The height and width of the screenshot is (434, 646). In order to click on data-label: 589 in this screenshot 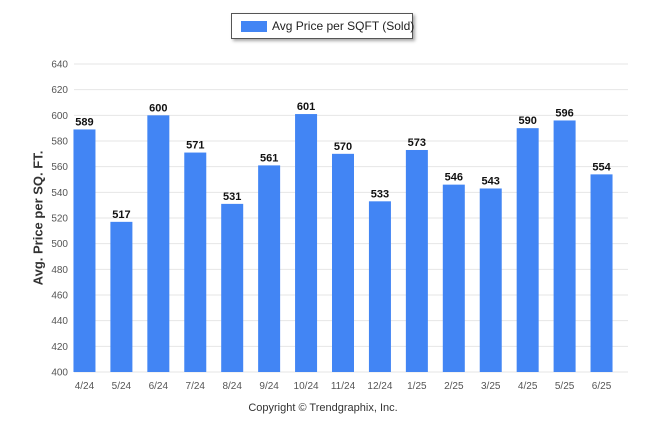, I will do `click(84, 122)`.